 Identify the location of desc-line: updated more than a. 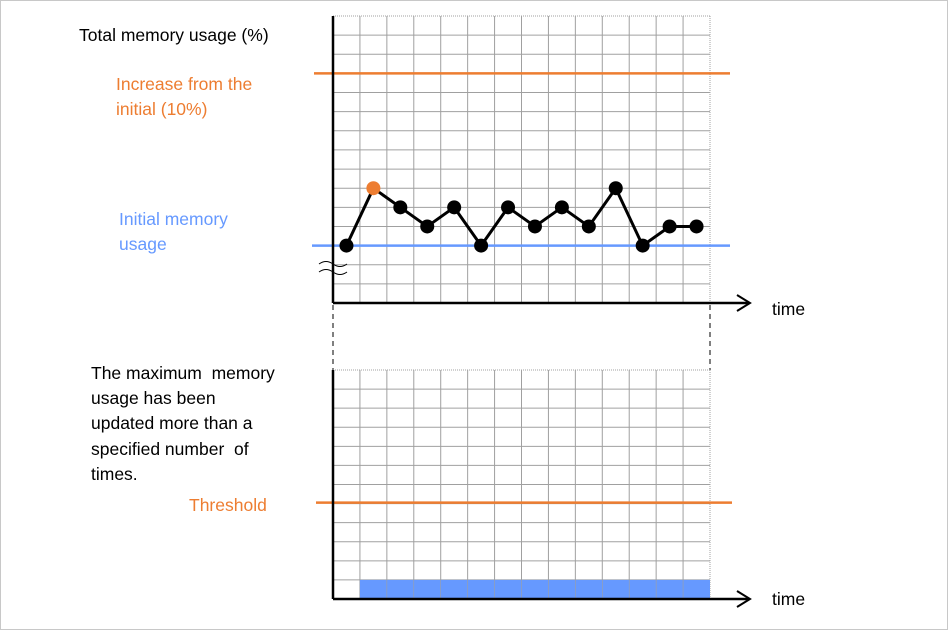
(172, 423).